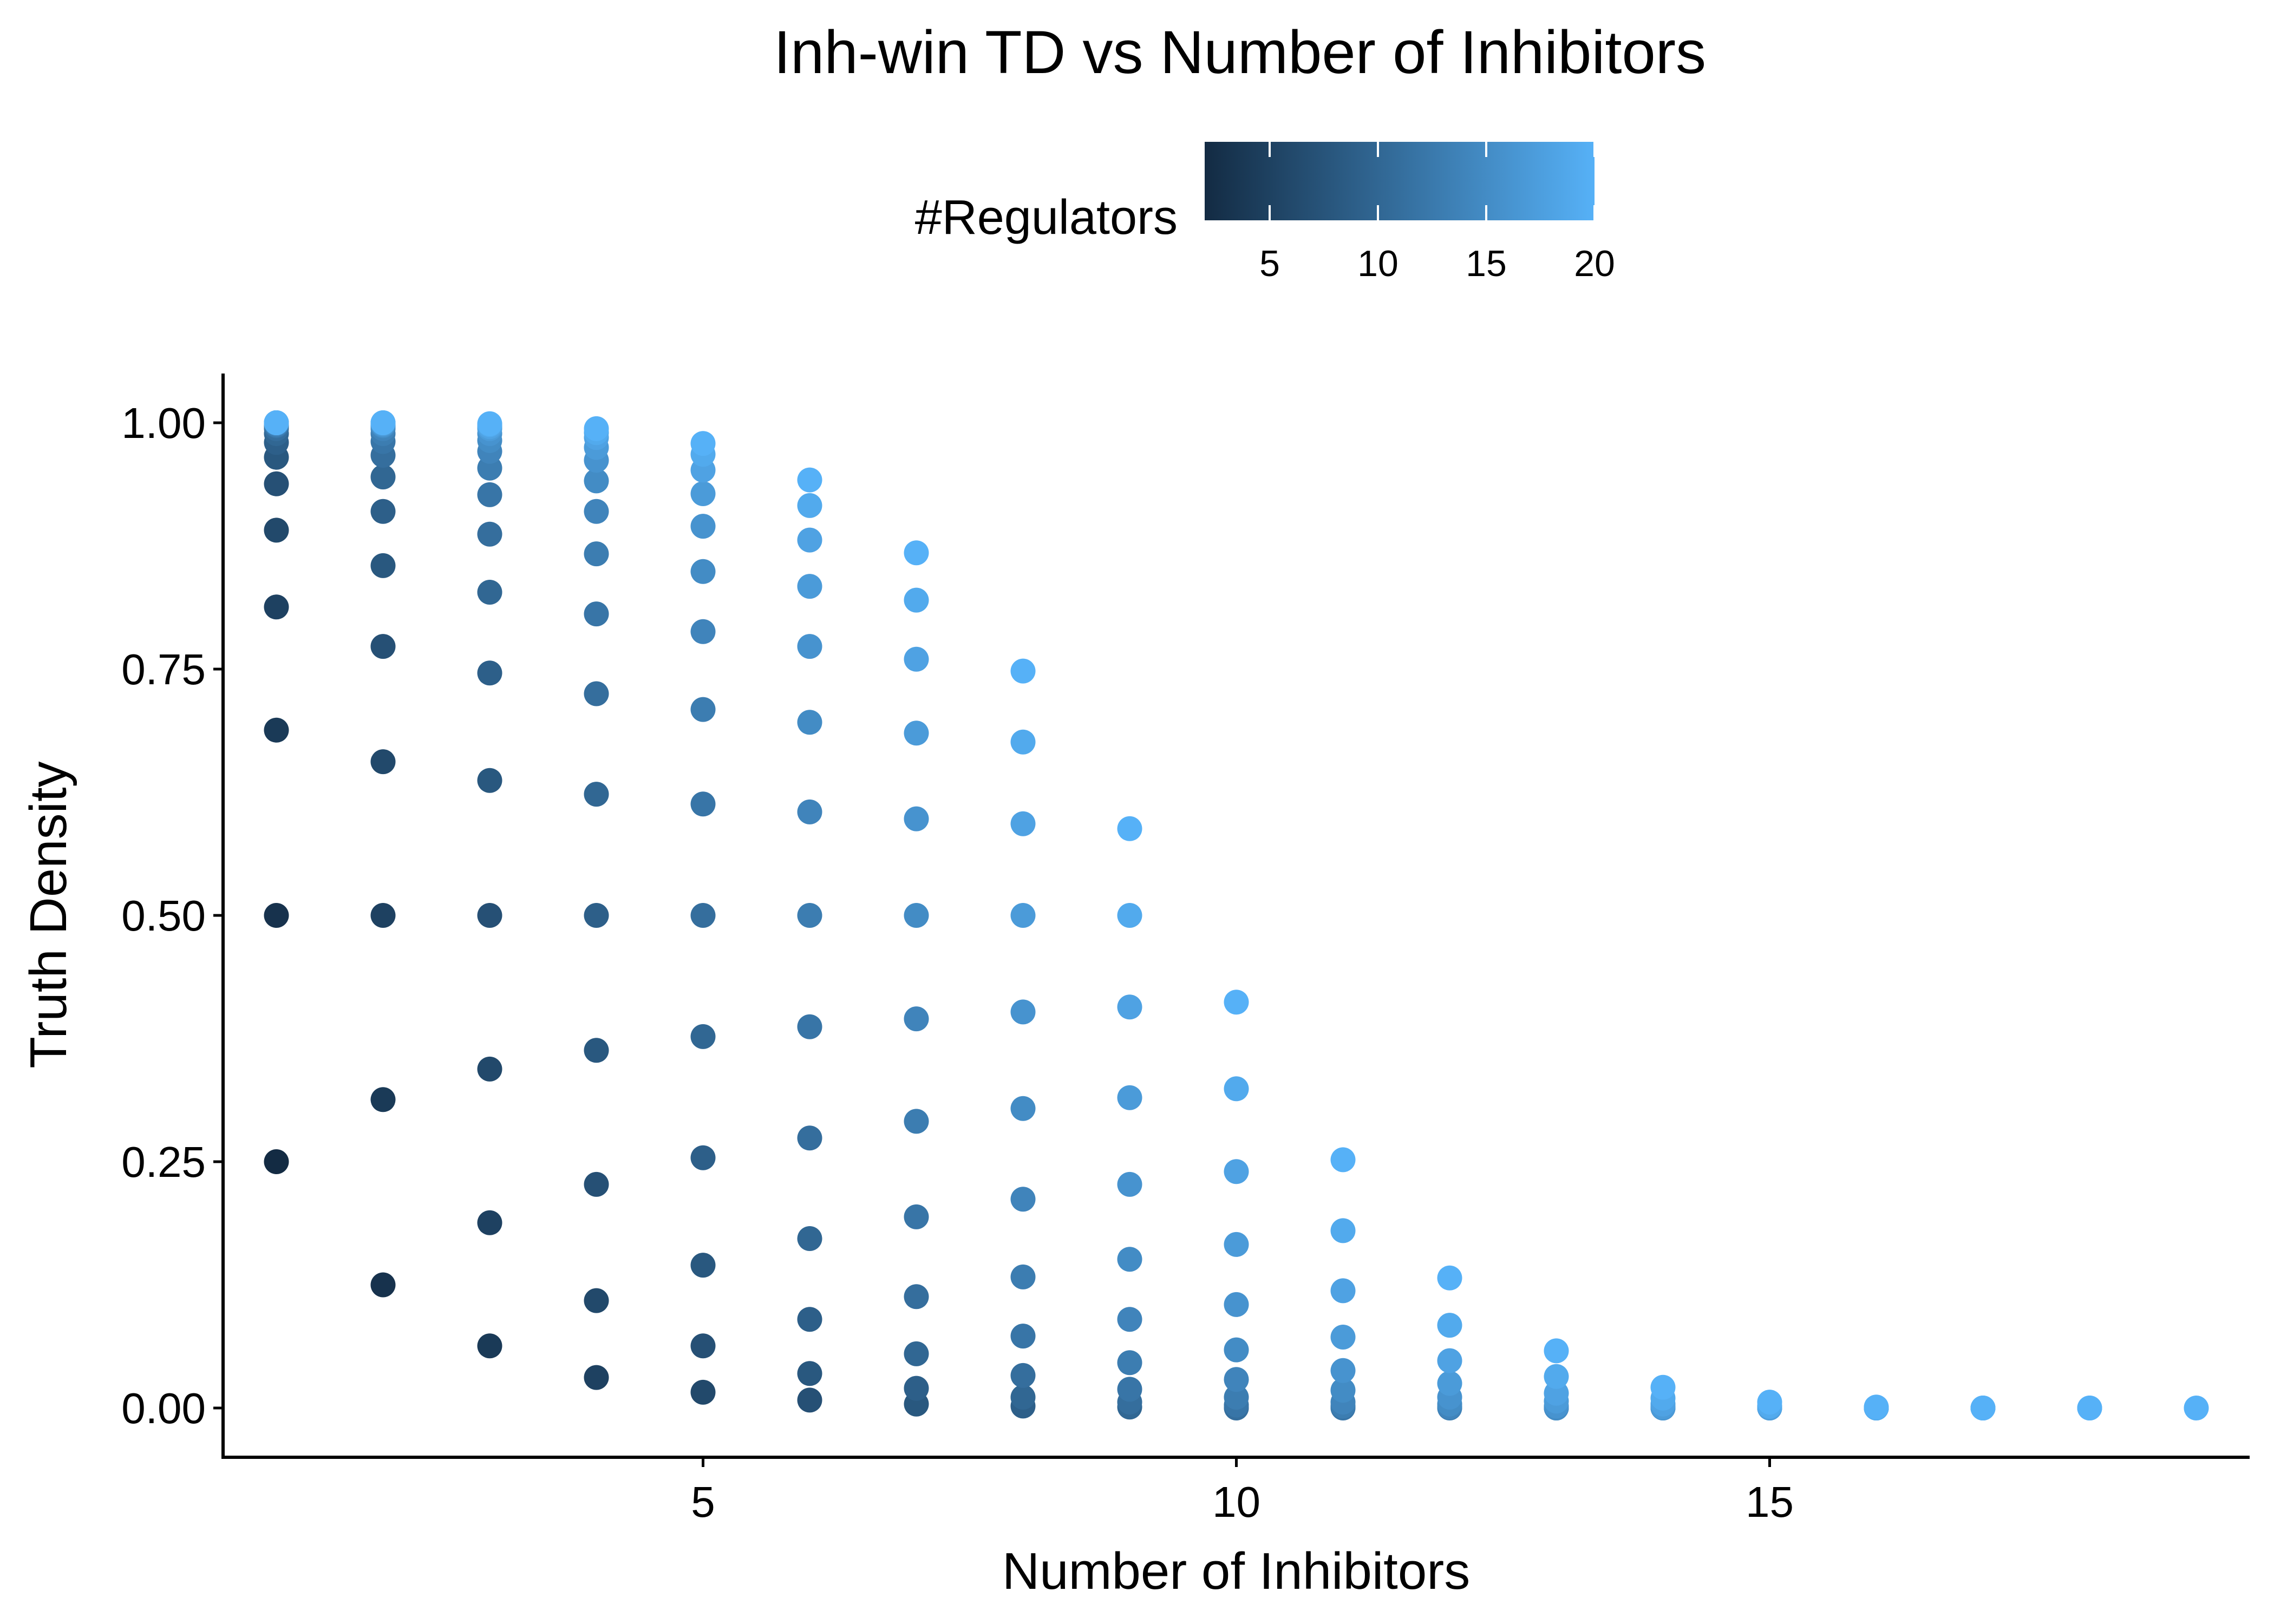  Describe the element at coordinates (1770, 1502) in the screenshot. I see `x-tick-label: 15` at that location.